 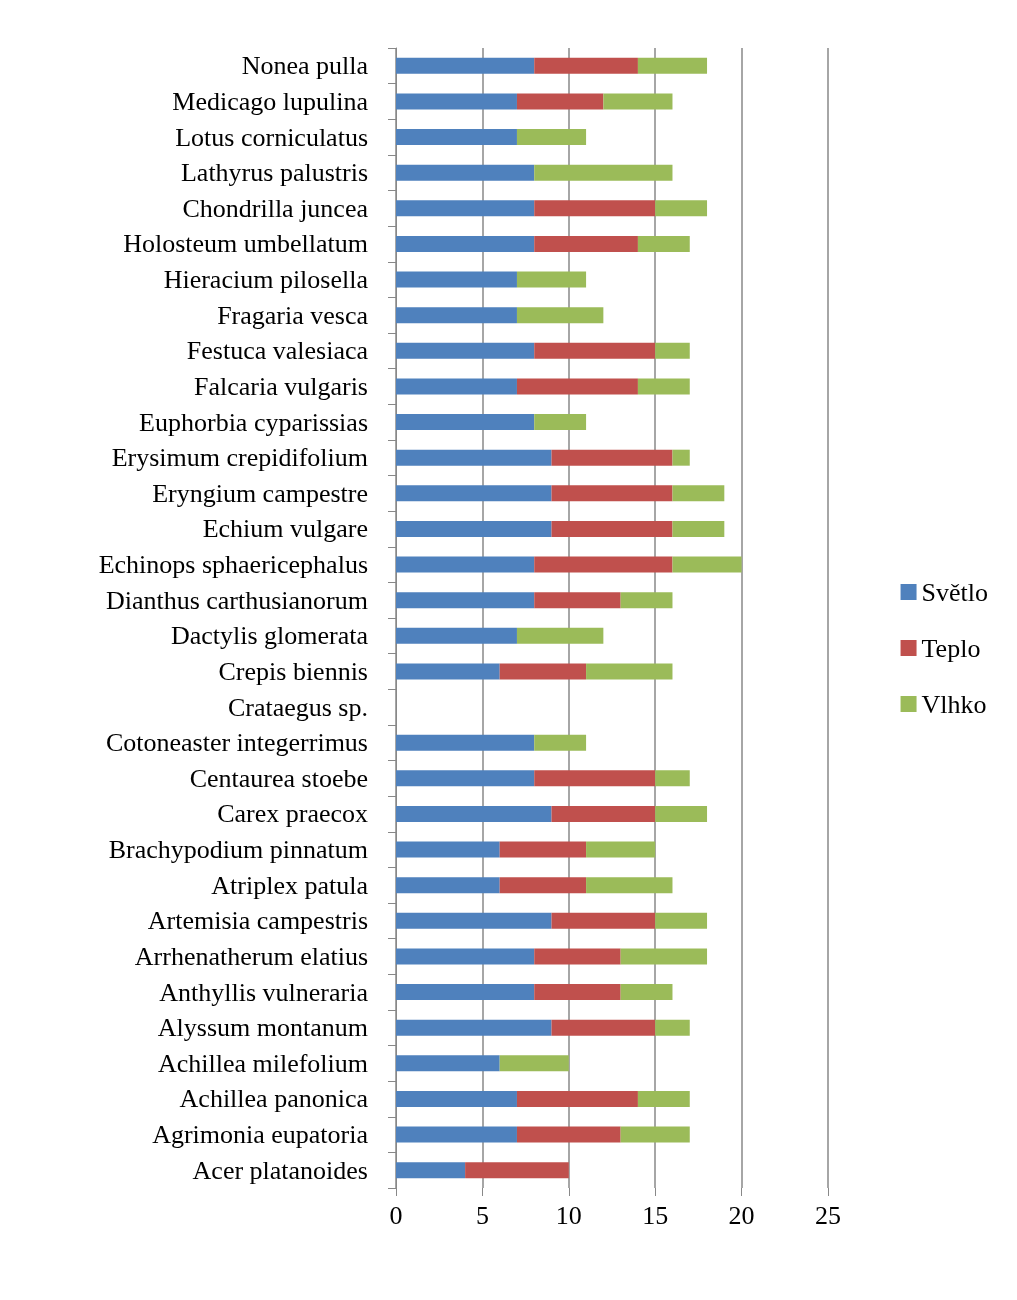 I want to click on x-tick-label: 15, so click(x=655, y=1215).